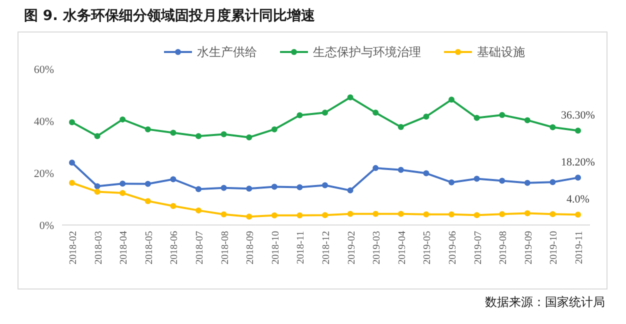 The height and width of the screenshot is (324, 626). What do you see at coordinates (528, 247) in the screenshot?
I see `x-tick-label: 2019-09` at bounding box center [528, 247].